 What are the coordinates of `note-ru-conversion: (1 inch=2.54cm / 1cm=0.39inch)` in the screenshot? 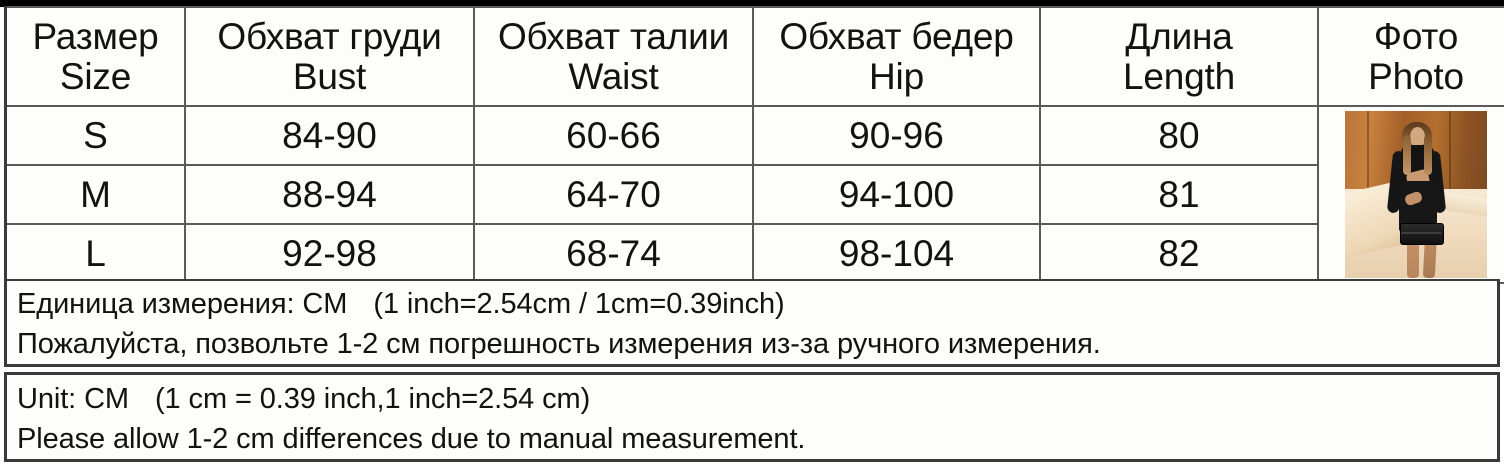 It's located at (579, 304).